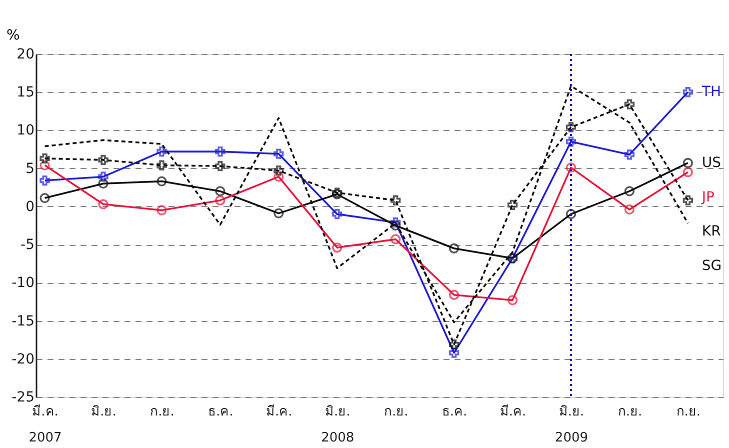  I want to click on x-tick-label: มิ.ย. 2008, so click(337, 425).